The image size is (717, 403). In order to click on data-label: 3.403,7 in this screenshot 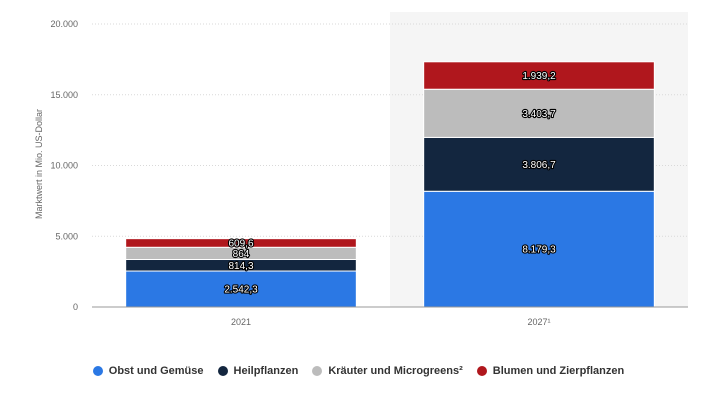, I will do `click(539, 114)`.